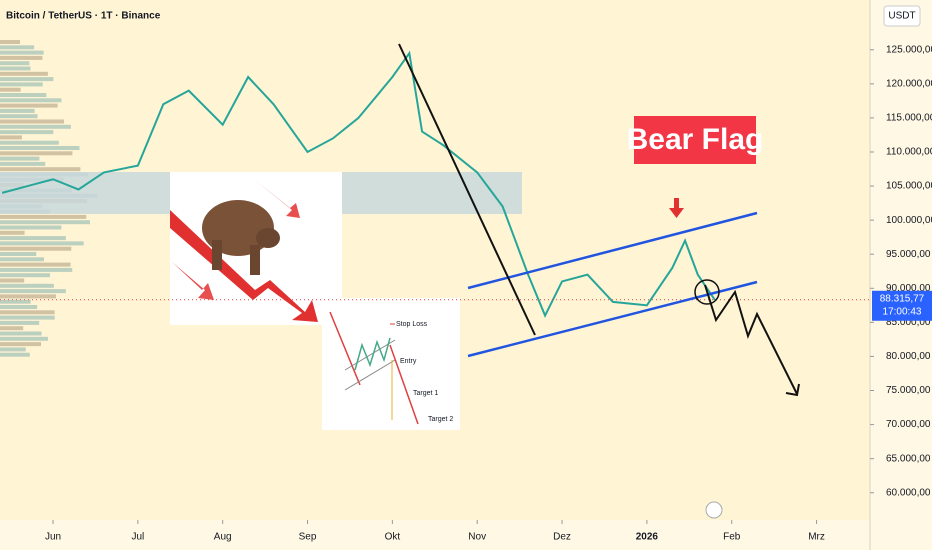 The height and width of the screenshot is (550, 932). I want to click on entry-label: Entry, so click(408, 361).